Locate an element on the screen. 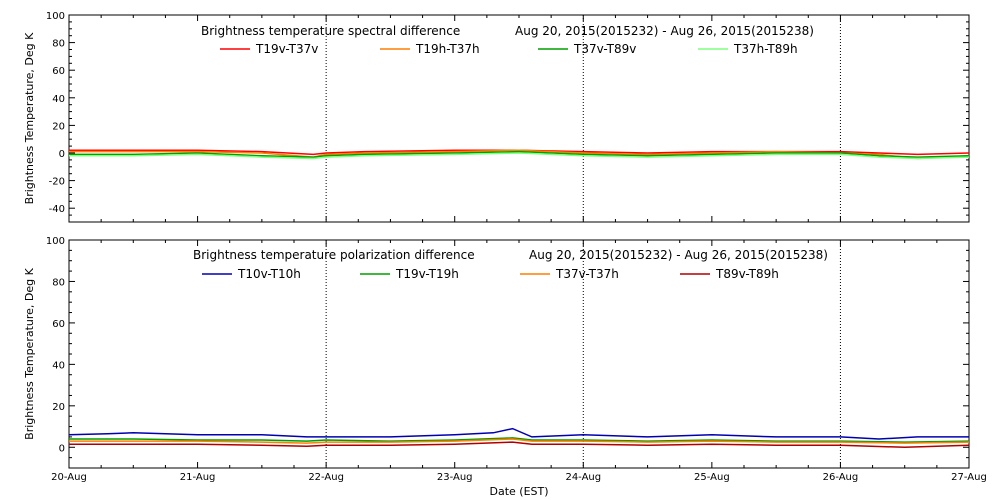 The height and width of the screenshot is (500, 1000). legend-label: T19v-T37v is located at coordinates (286, 49).